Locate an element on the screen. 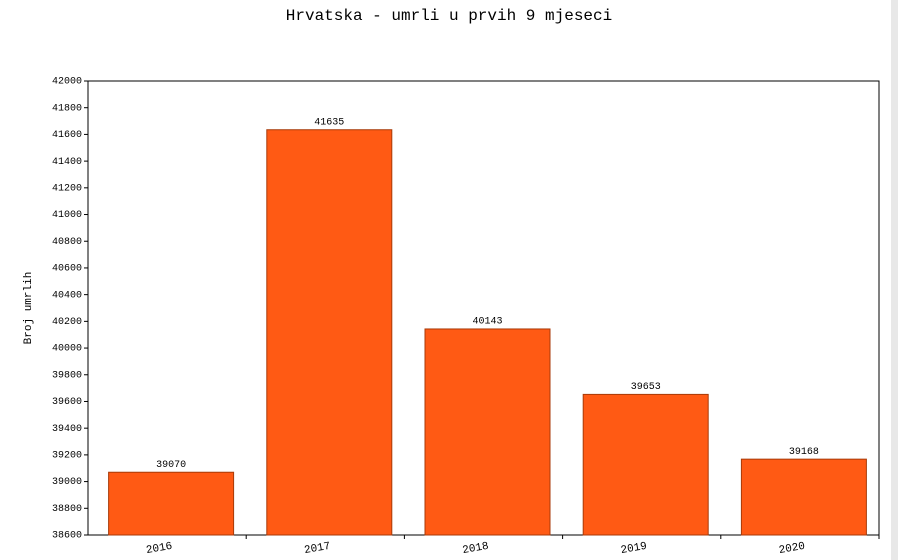 This screenshot has height=560, width=898. y-tick-label: 41400 is located at coordinates (67, 162).